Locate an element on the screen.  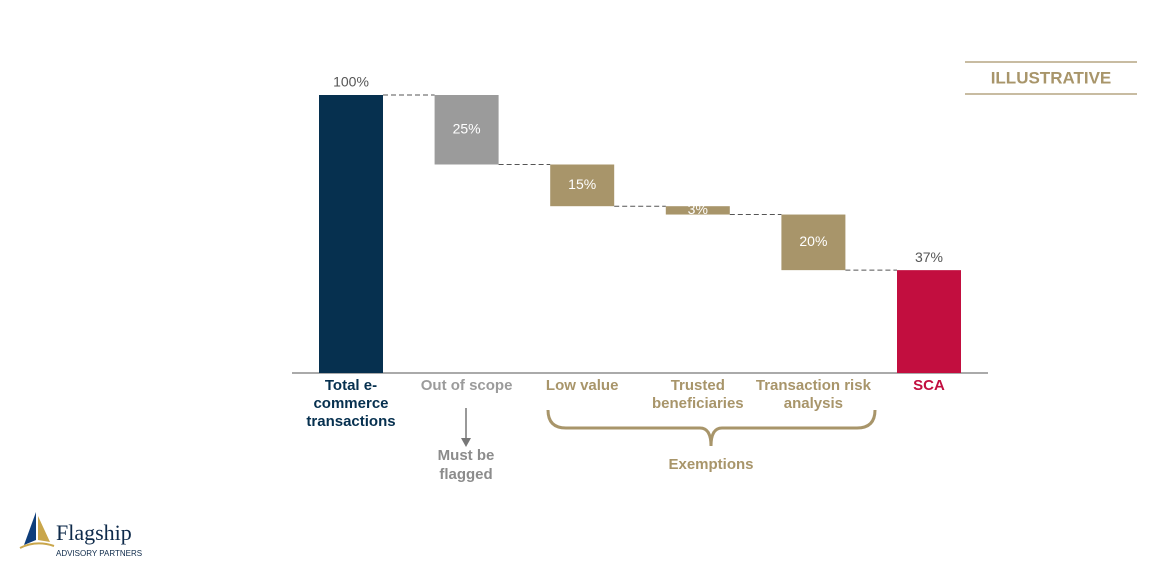
value-label: 20% is located at coordinates (813, 241).